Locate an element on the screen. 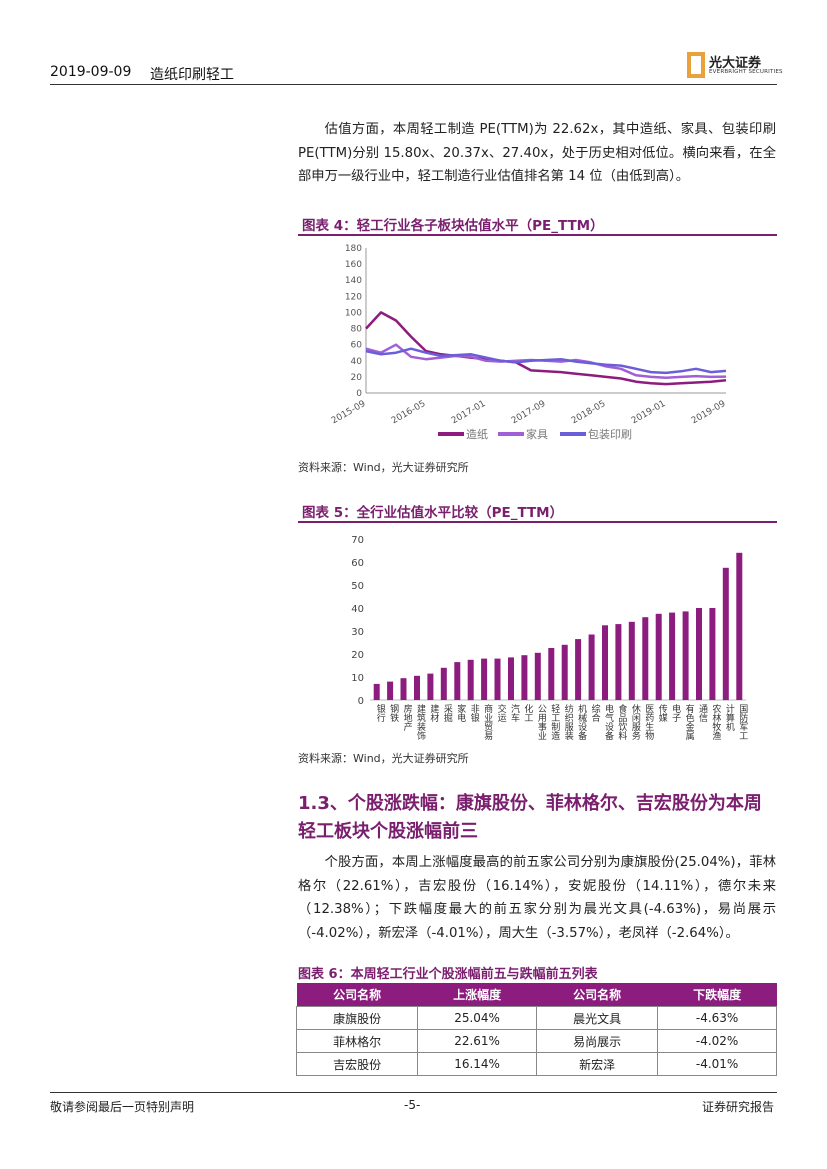 Image resolution: width=827 pixels, height=1169 pixels. logo-text-cn: 光大证券 is located at coordinates (735, 63).